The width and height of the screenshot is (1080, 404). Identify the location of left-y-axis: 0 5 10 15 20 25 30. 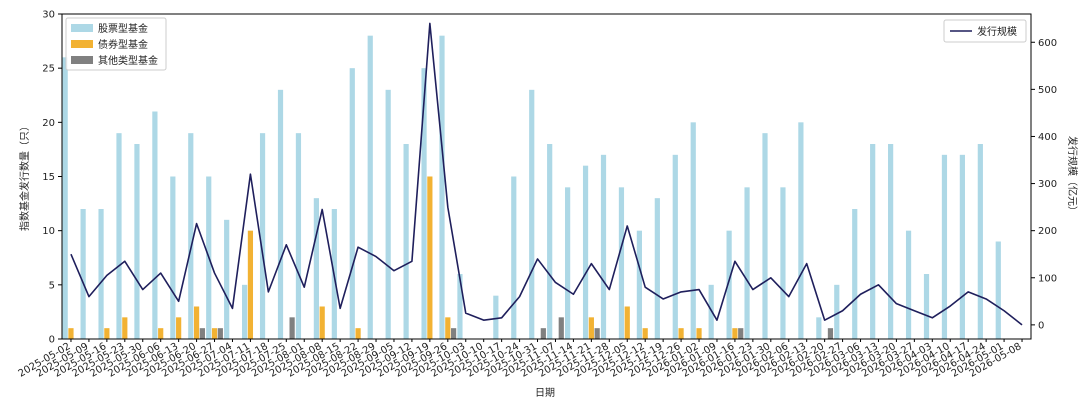
(52, 178).